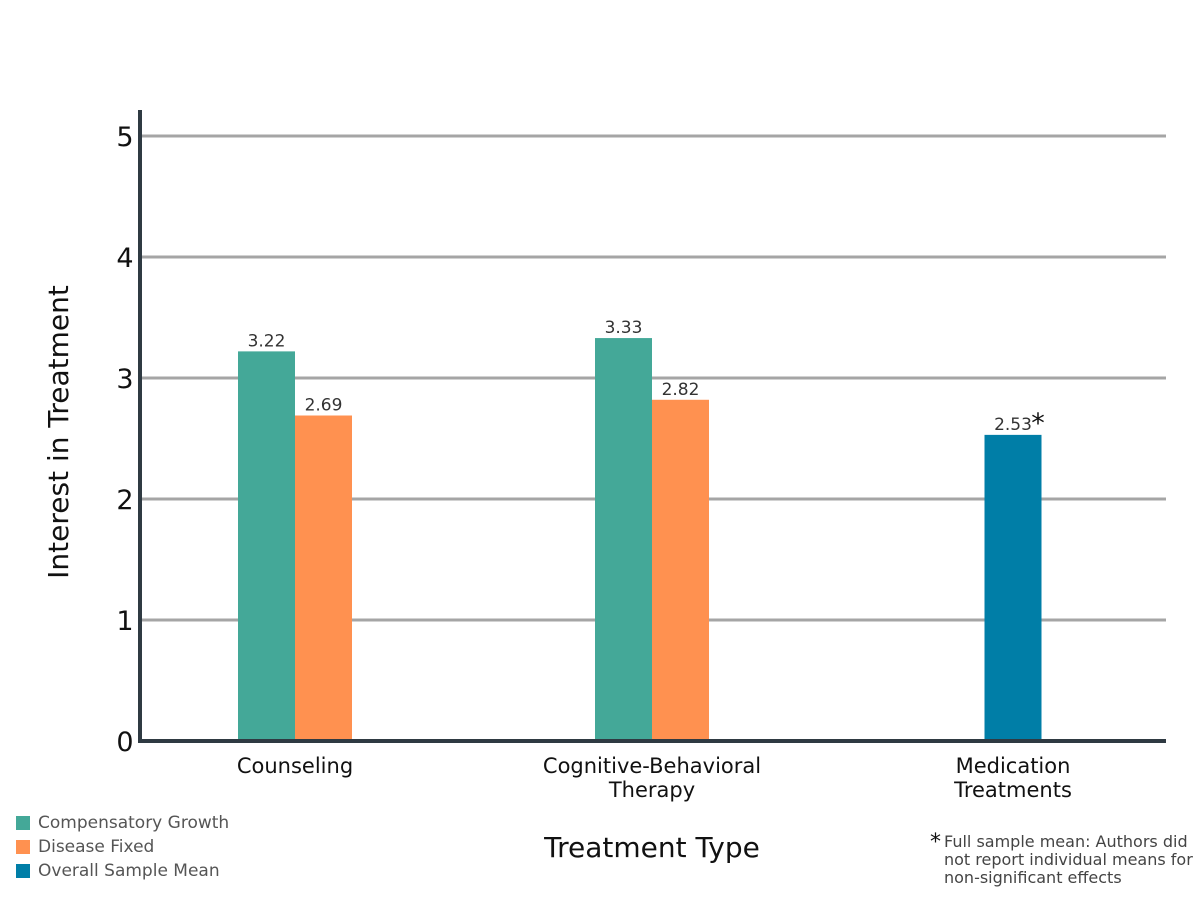 This screenshot has width=1200, height=900. What do you see at coordinates (1012, 790) in the screenshot?
I see `x-category-label-medication-treatments-line2: Treatments` at bounding box center [1012, 790].